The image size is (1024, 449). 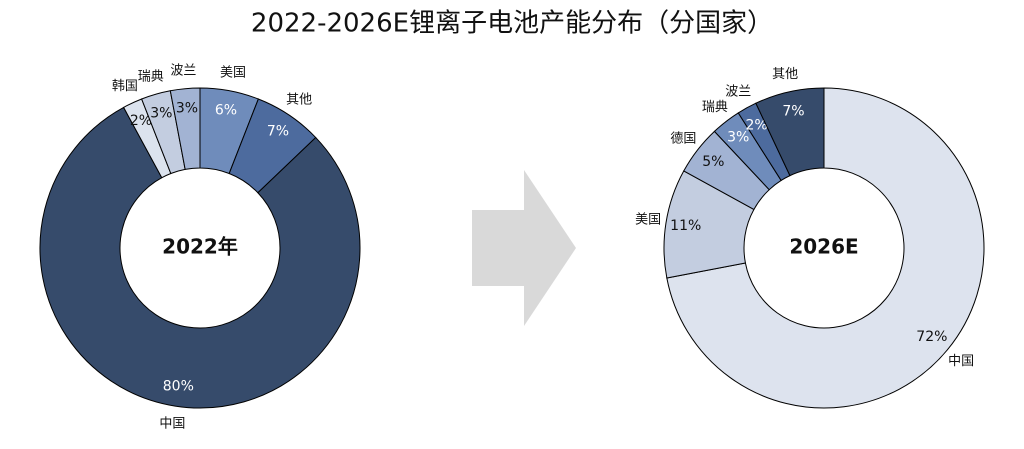 I want to click on center-label: 2022年, so click(x=200, y=247).